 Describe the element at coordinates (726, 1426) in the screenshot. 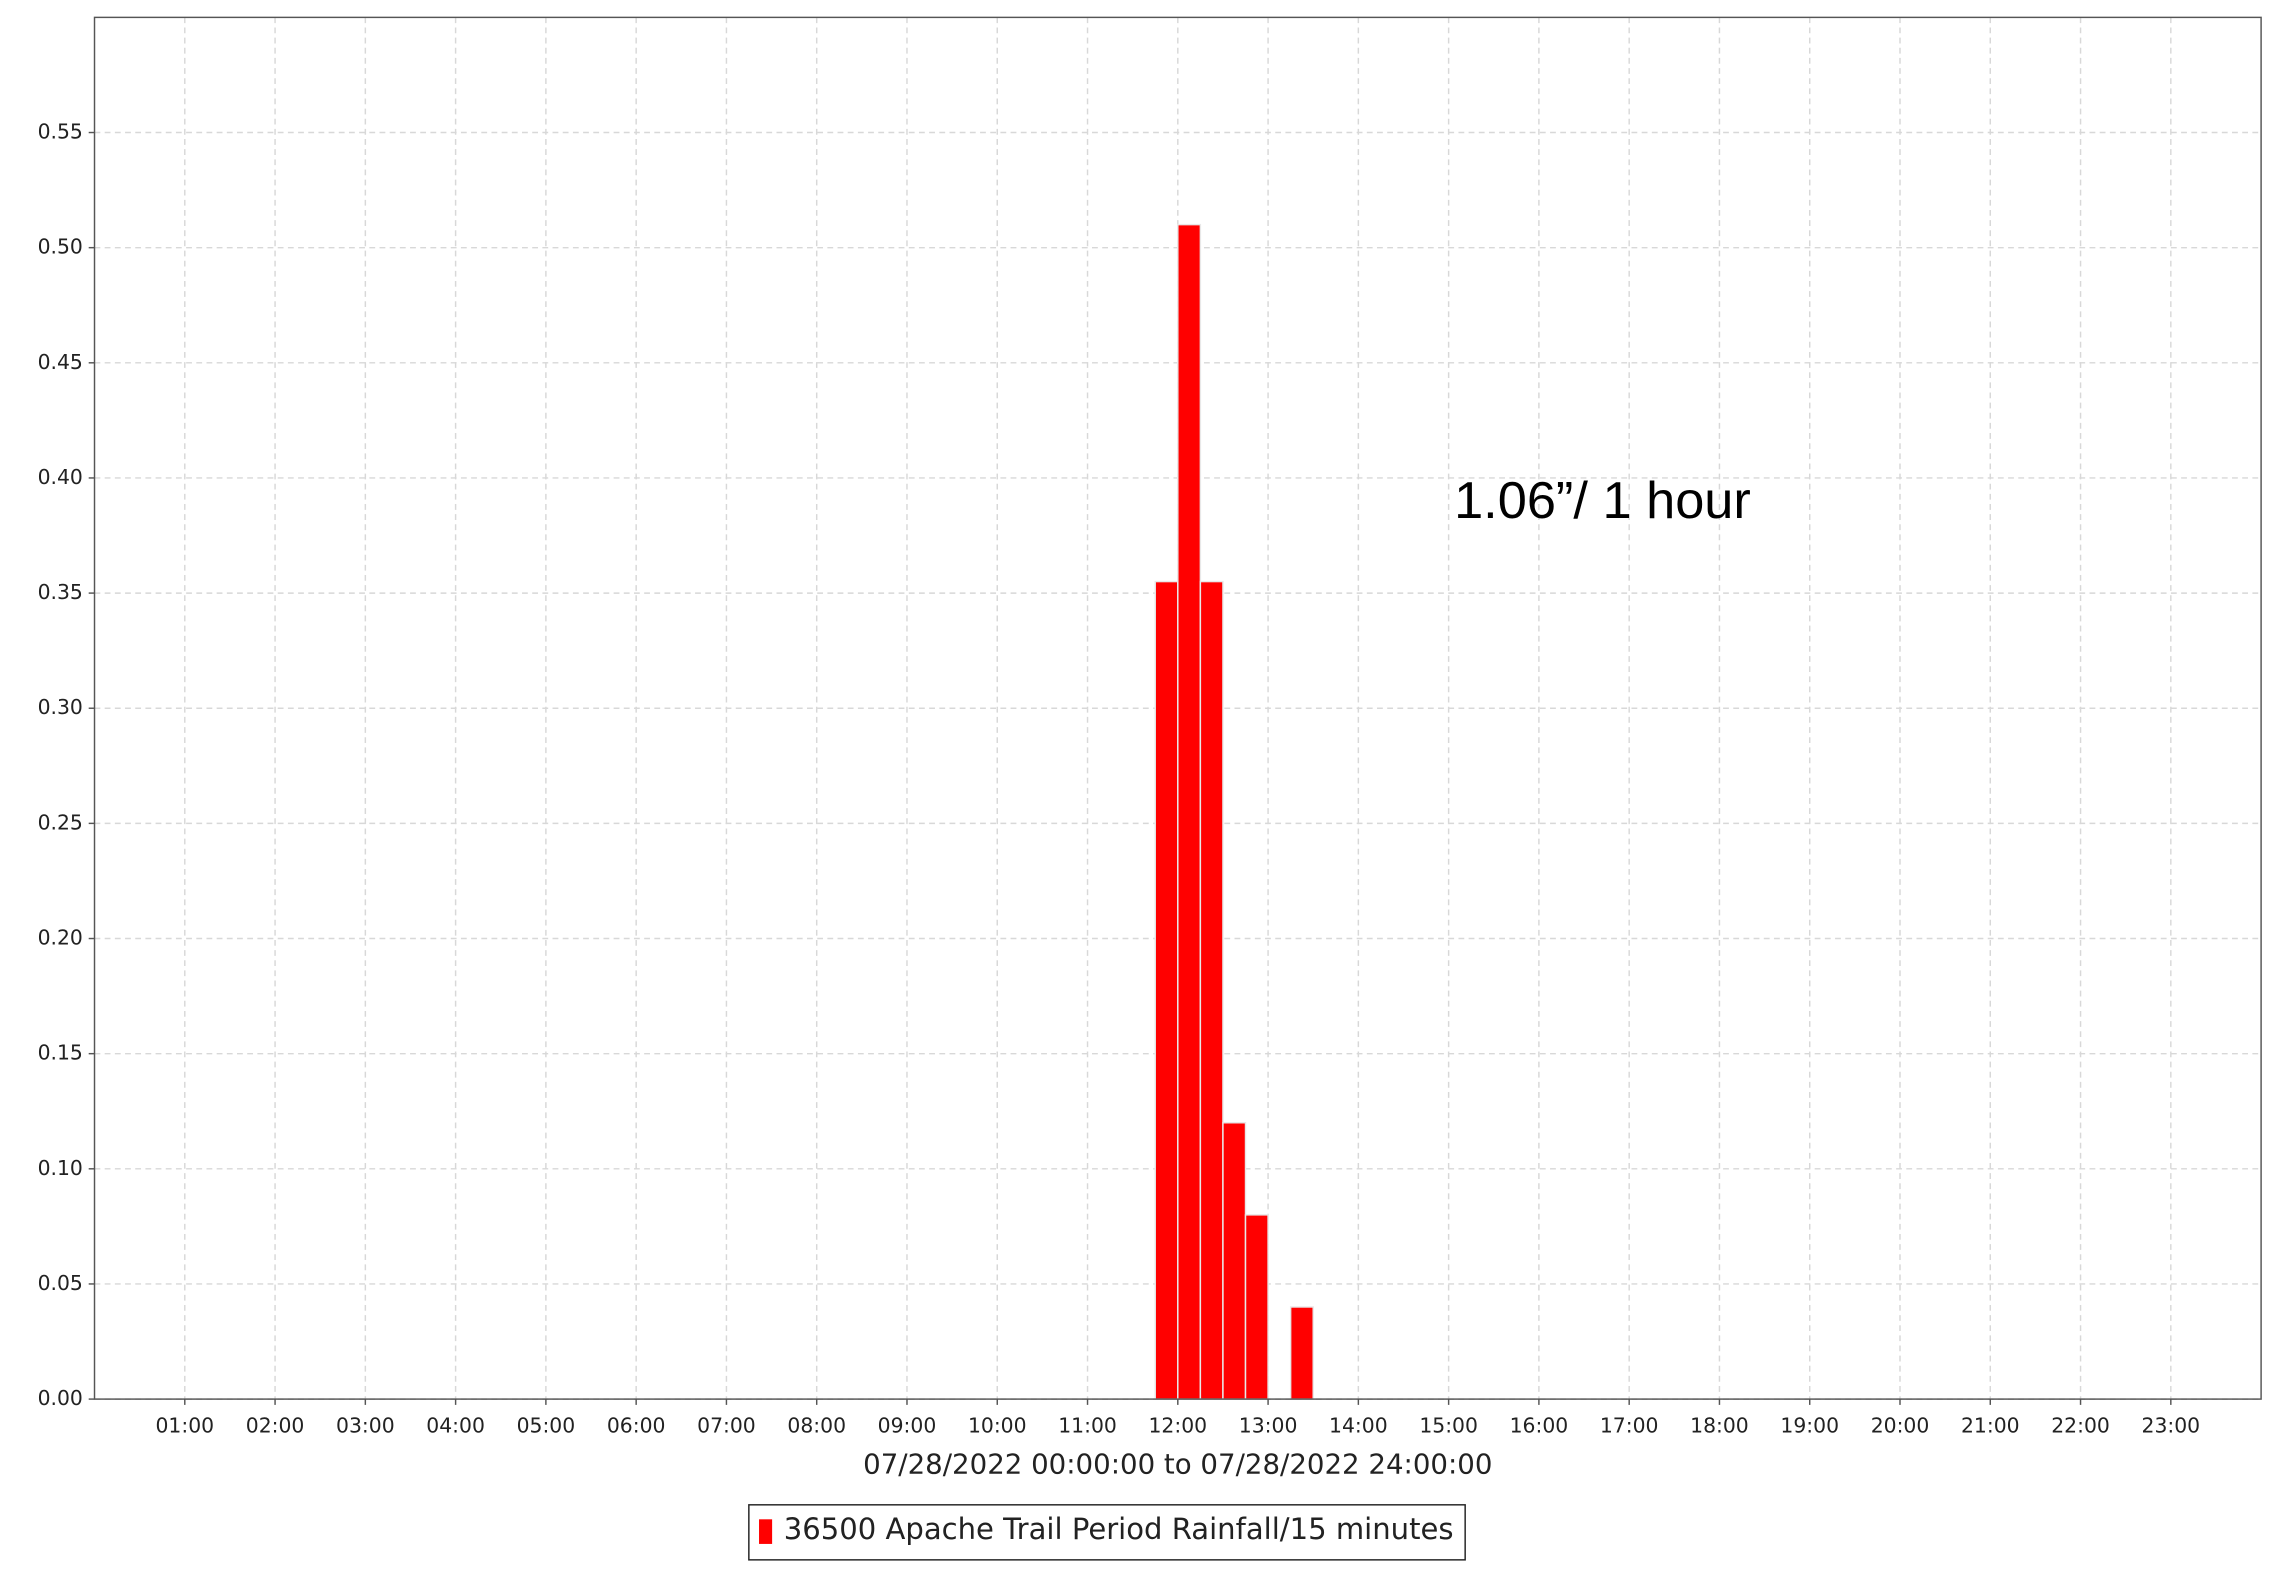

I see `x-tick-label: 07:00` at that location.